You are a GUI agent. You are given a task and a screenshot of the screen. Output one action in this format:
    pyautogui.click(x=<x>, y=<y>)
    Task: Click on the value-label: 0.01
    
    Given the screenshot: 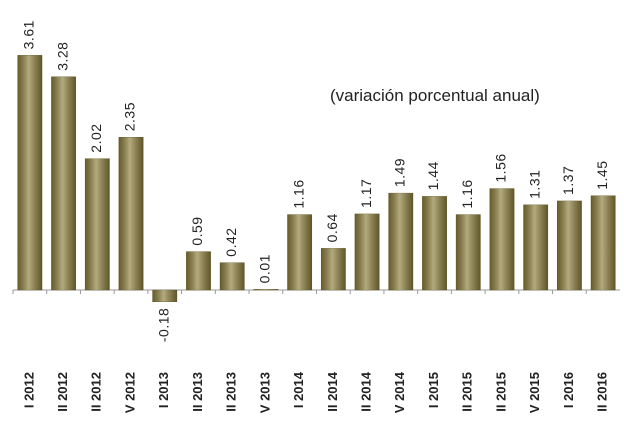 What is the action you would take?
    pyautogui.click(x=265, y=268)
    